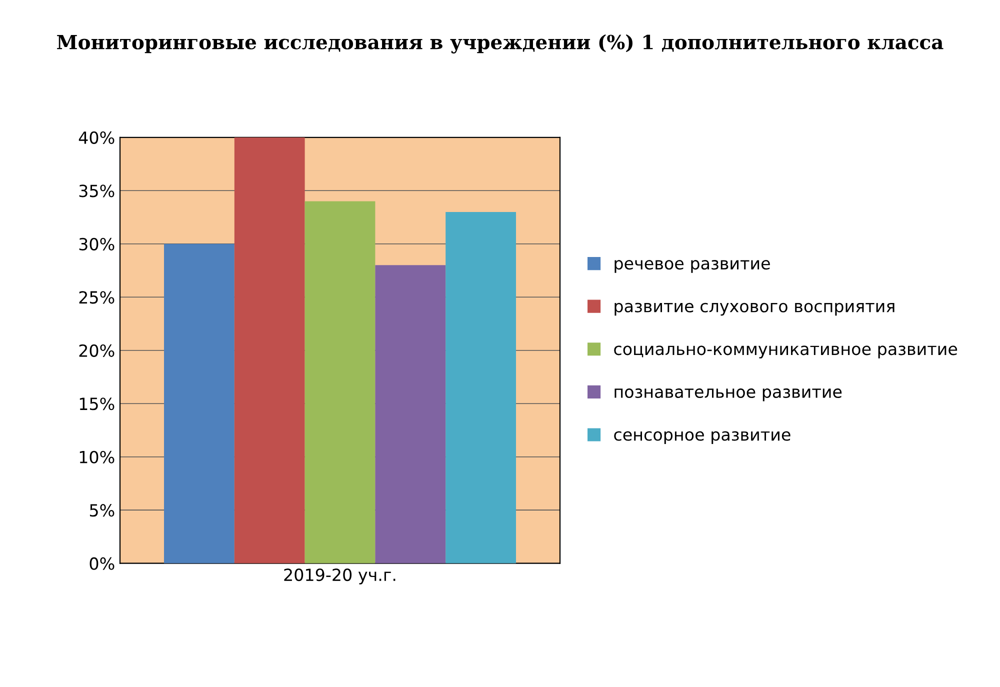 The width and height of the screenshot is (1000, 687). I want to click on legend-label: речевое развитие, so click(692, 266).